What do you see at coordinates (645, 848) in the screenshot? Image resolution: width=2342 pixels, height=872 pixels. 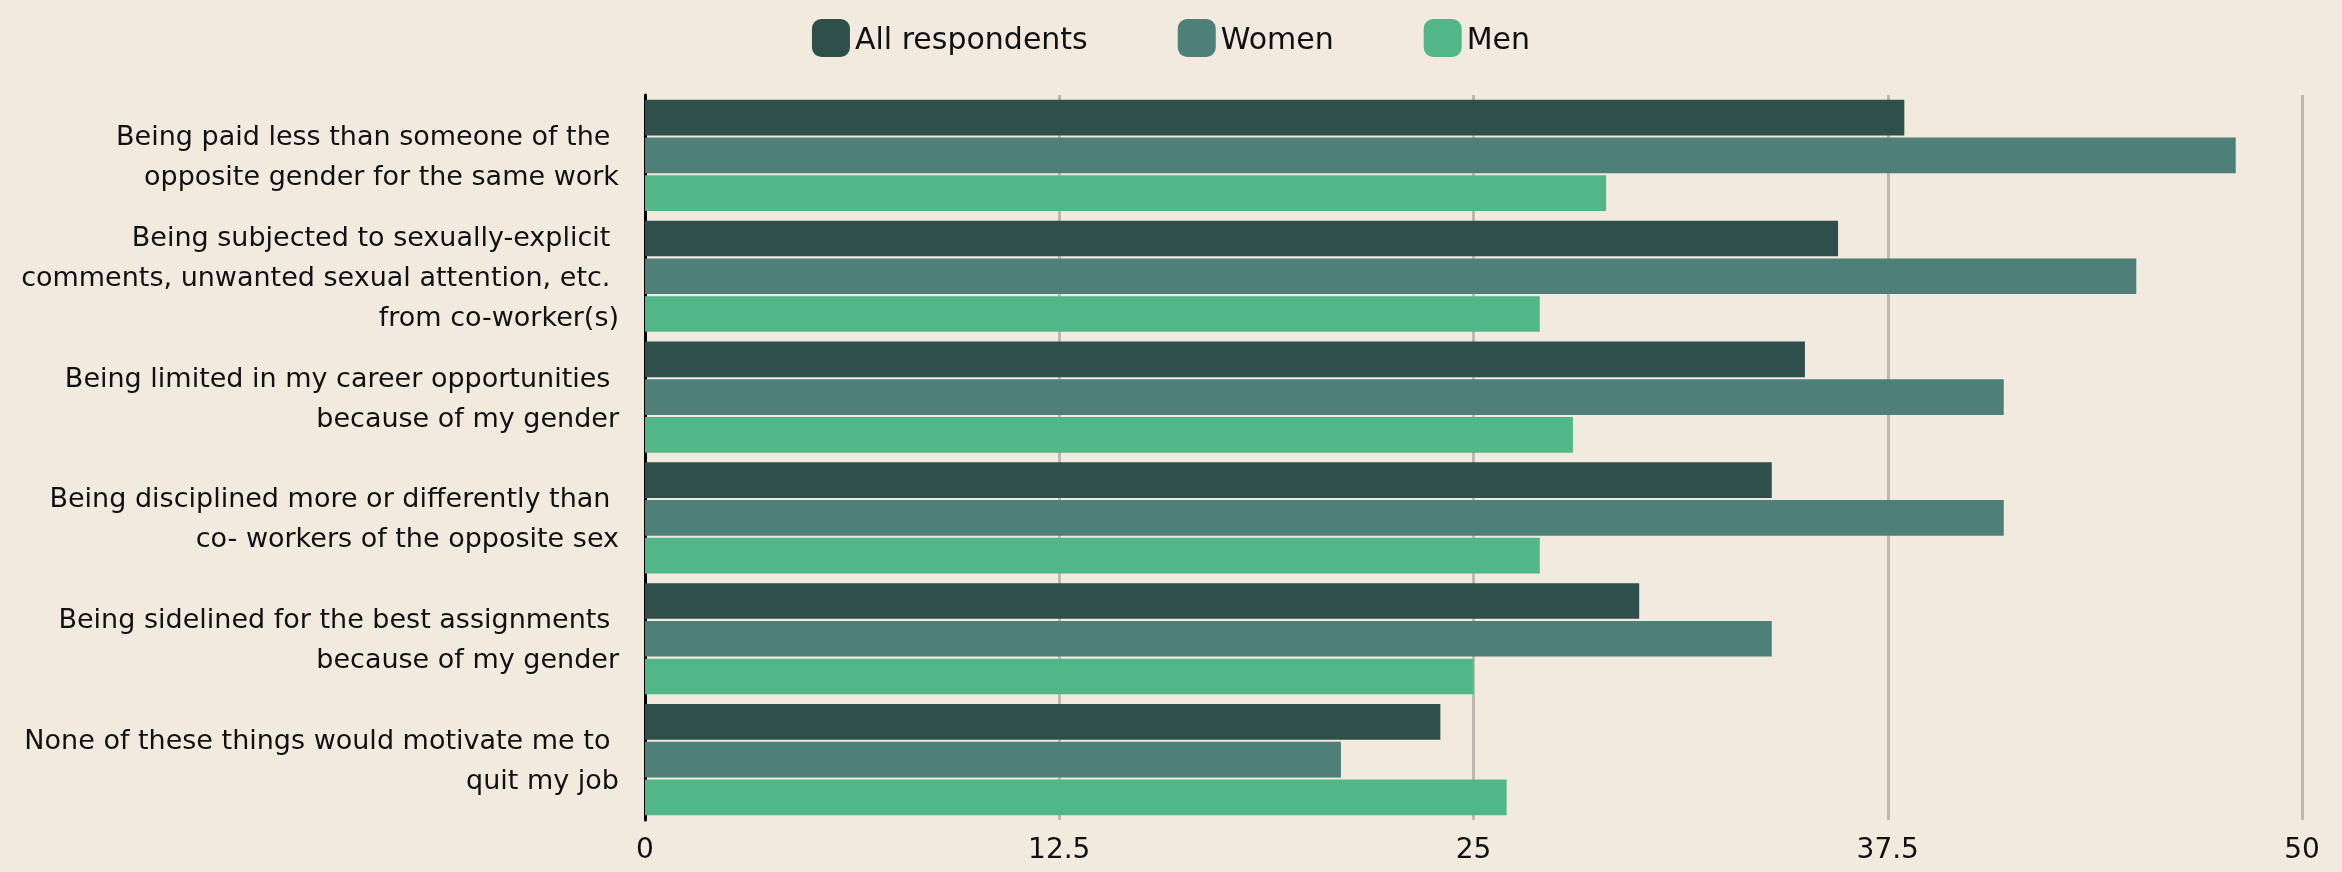 I see `x-tick-label: 0` at bounding box center [645, 848].